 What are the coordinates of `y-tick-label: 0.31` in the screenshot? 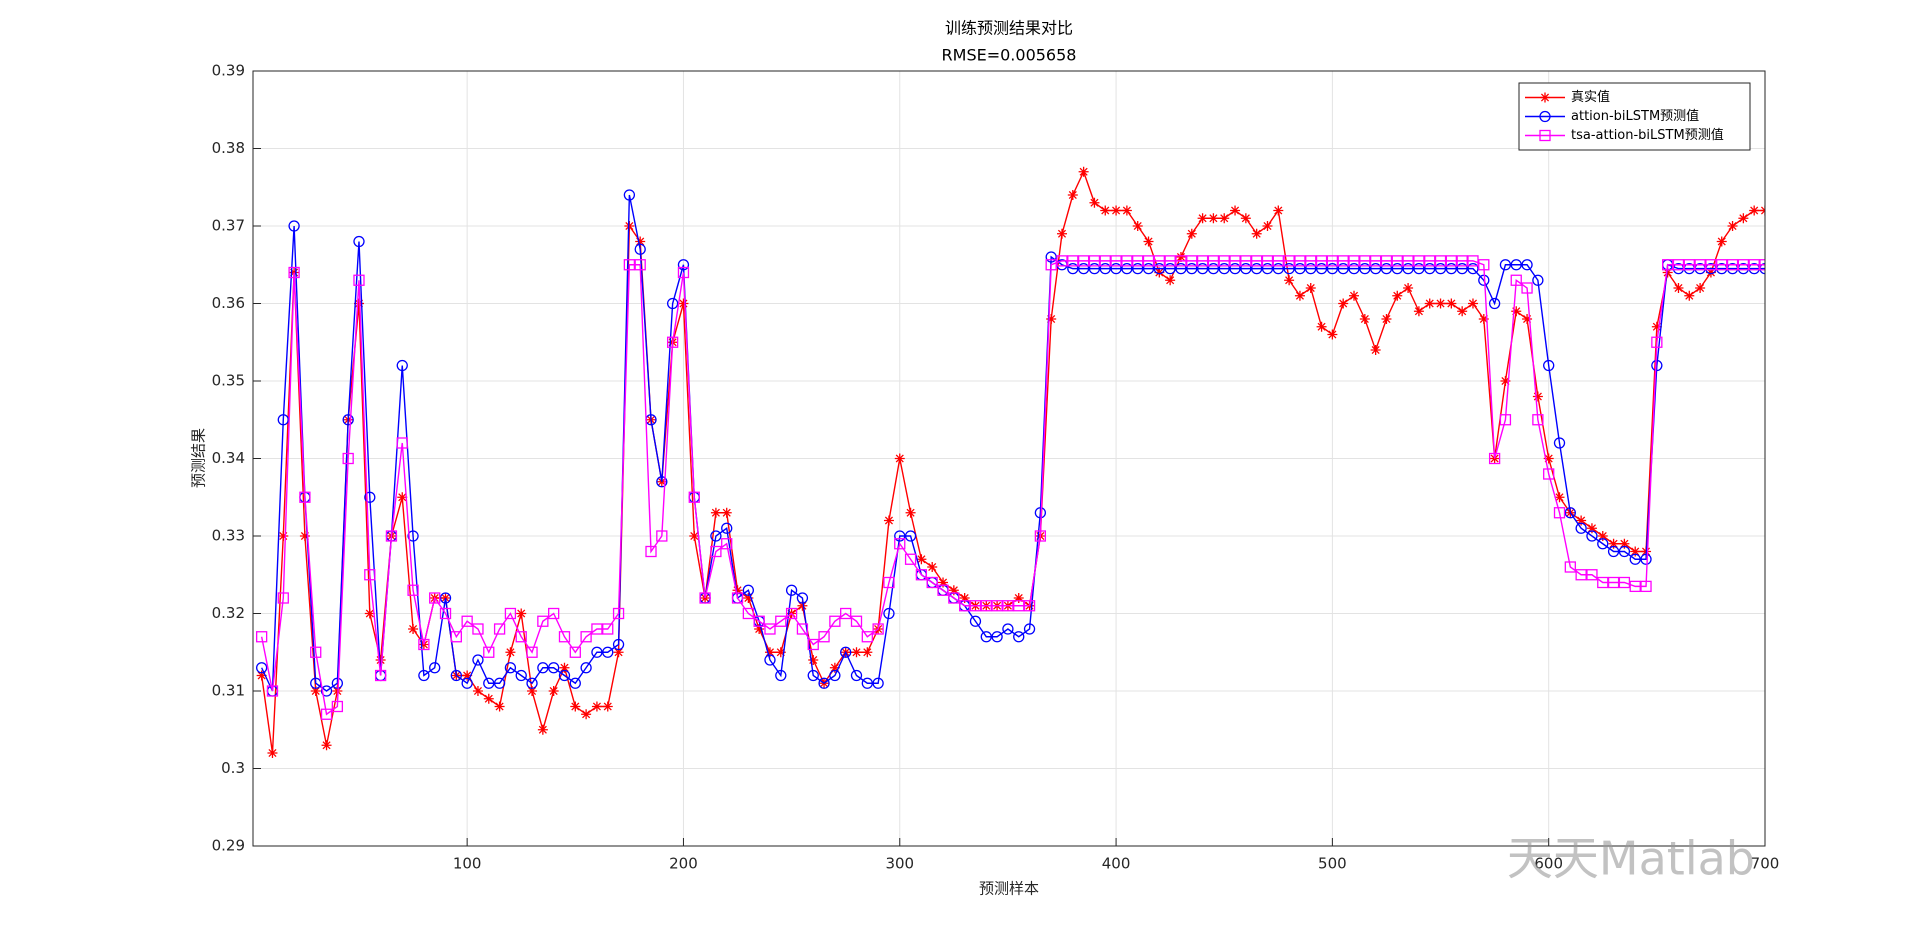 It's located at (228, 691).